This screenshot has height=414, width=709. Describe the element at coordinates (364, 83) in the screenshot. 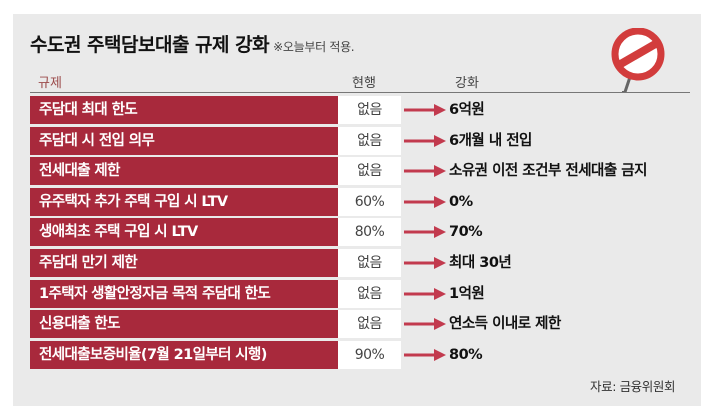

I see `header-current: 현행` at that location.